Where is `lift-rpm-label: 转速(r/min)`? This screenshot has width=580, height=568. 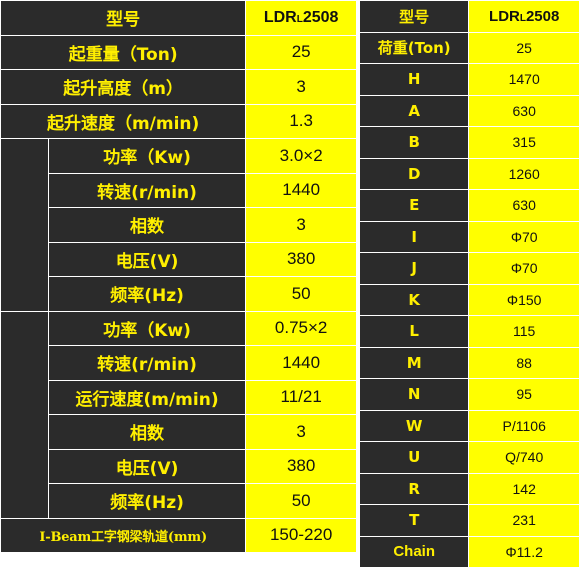
lift-rpm-label: 转速(r/min) is located at coordinates (147, 190).